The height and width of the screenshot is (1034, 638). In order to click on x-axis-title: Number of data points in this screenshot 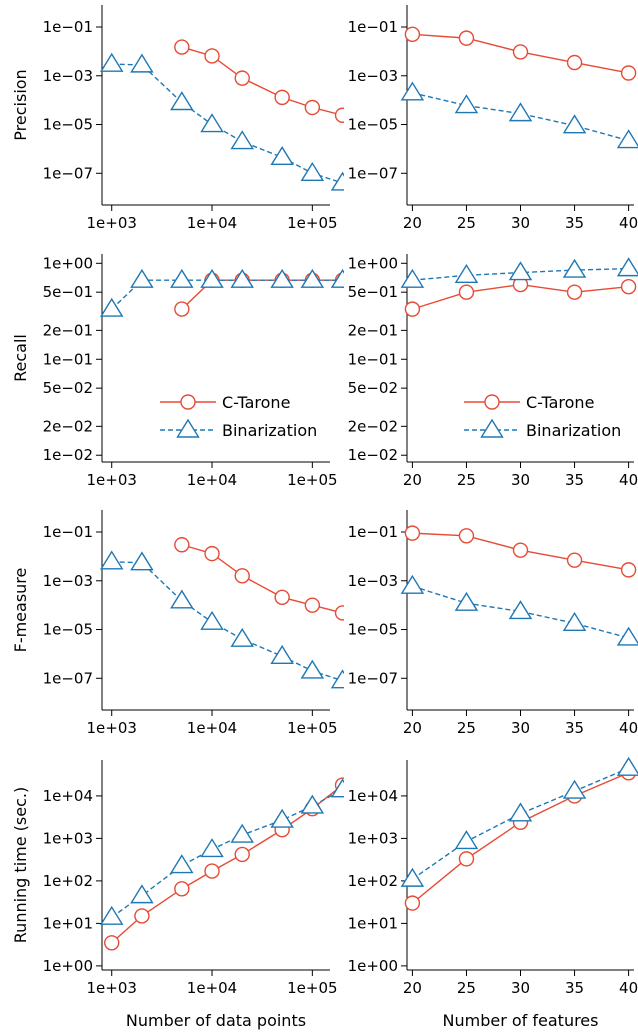, I will do `click(216, 1020)`.